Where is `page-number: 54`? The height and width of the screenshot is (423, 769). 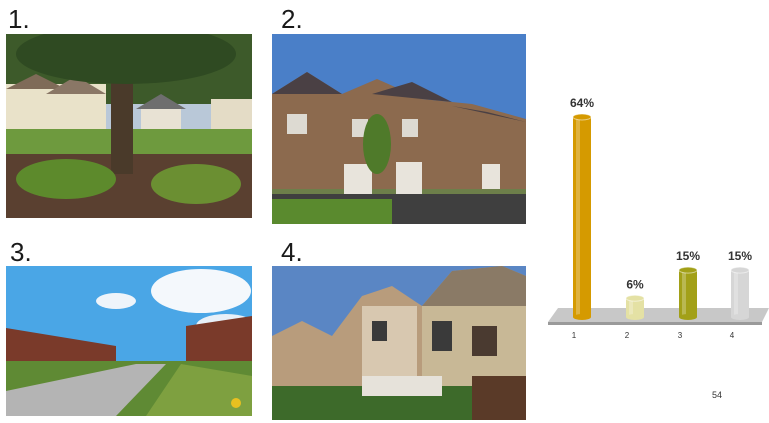 page-number: 54 is located at coordinates (717, 395).